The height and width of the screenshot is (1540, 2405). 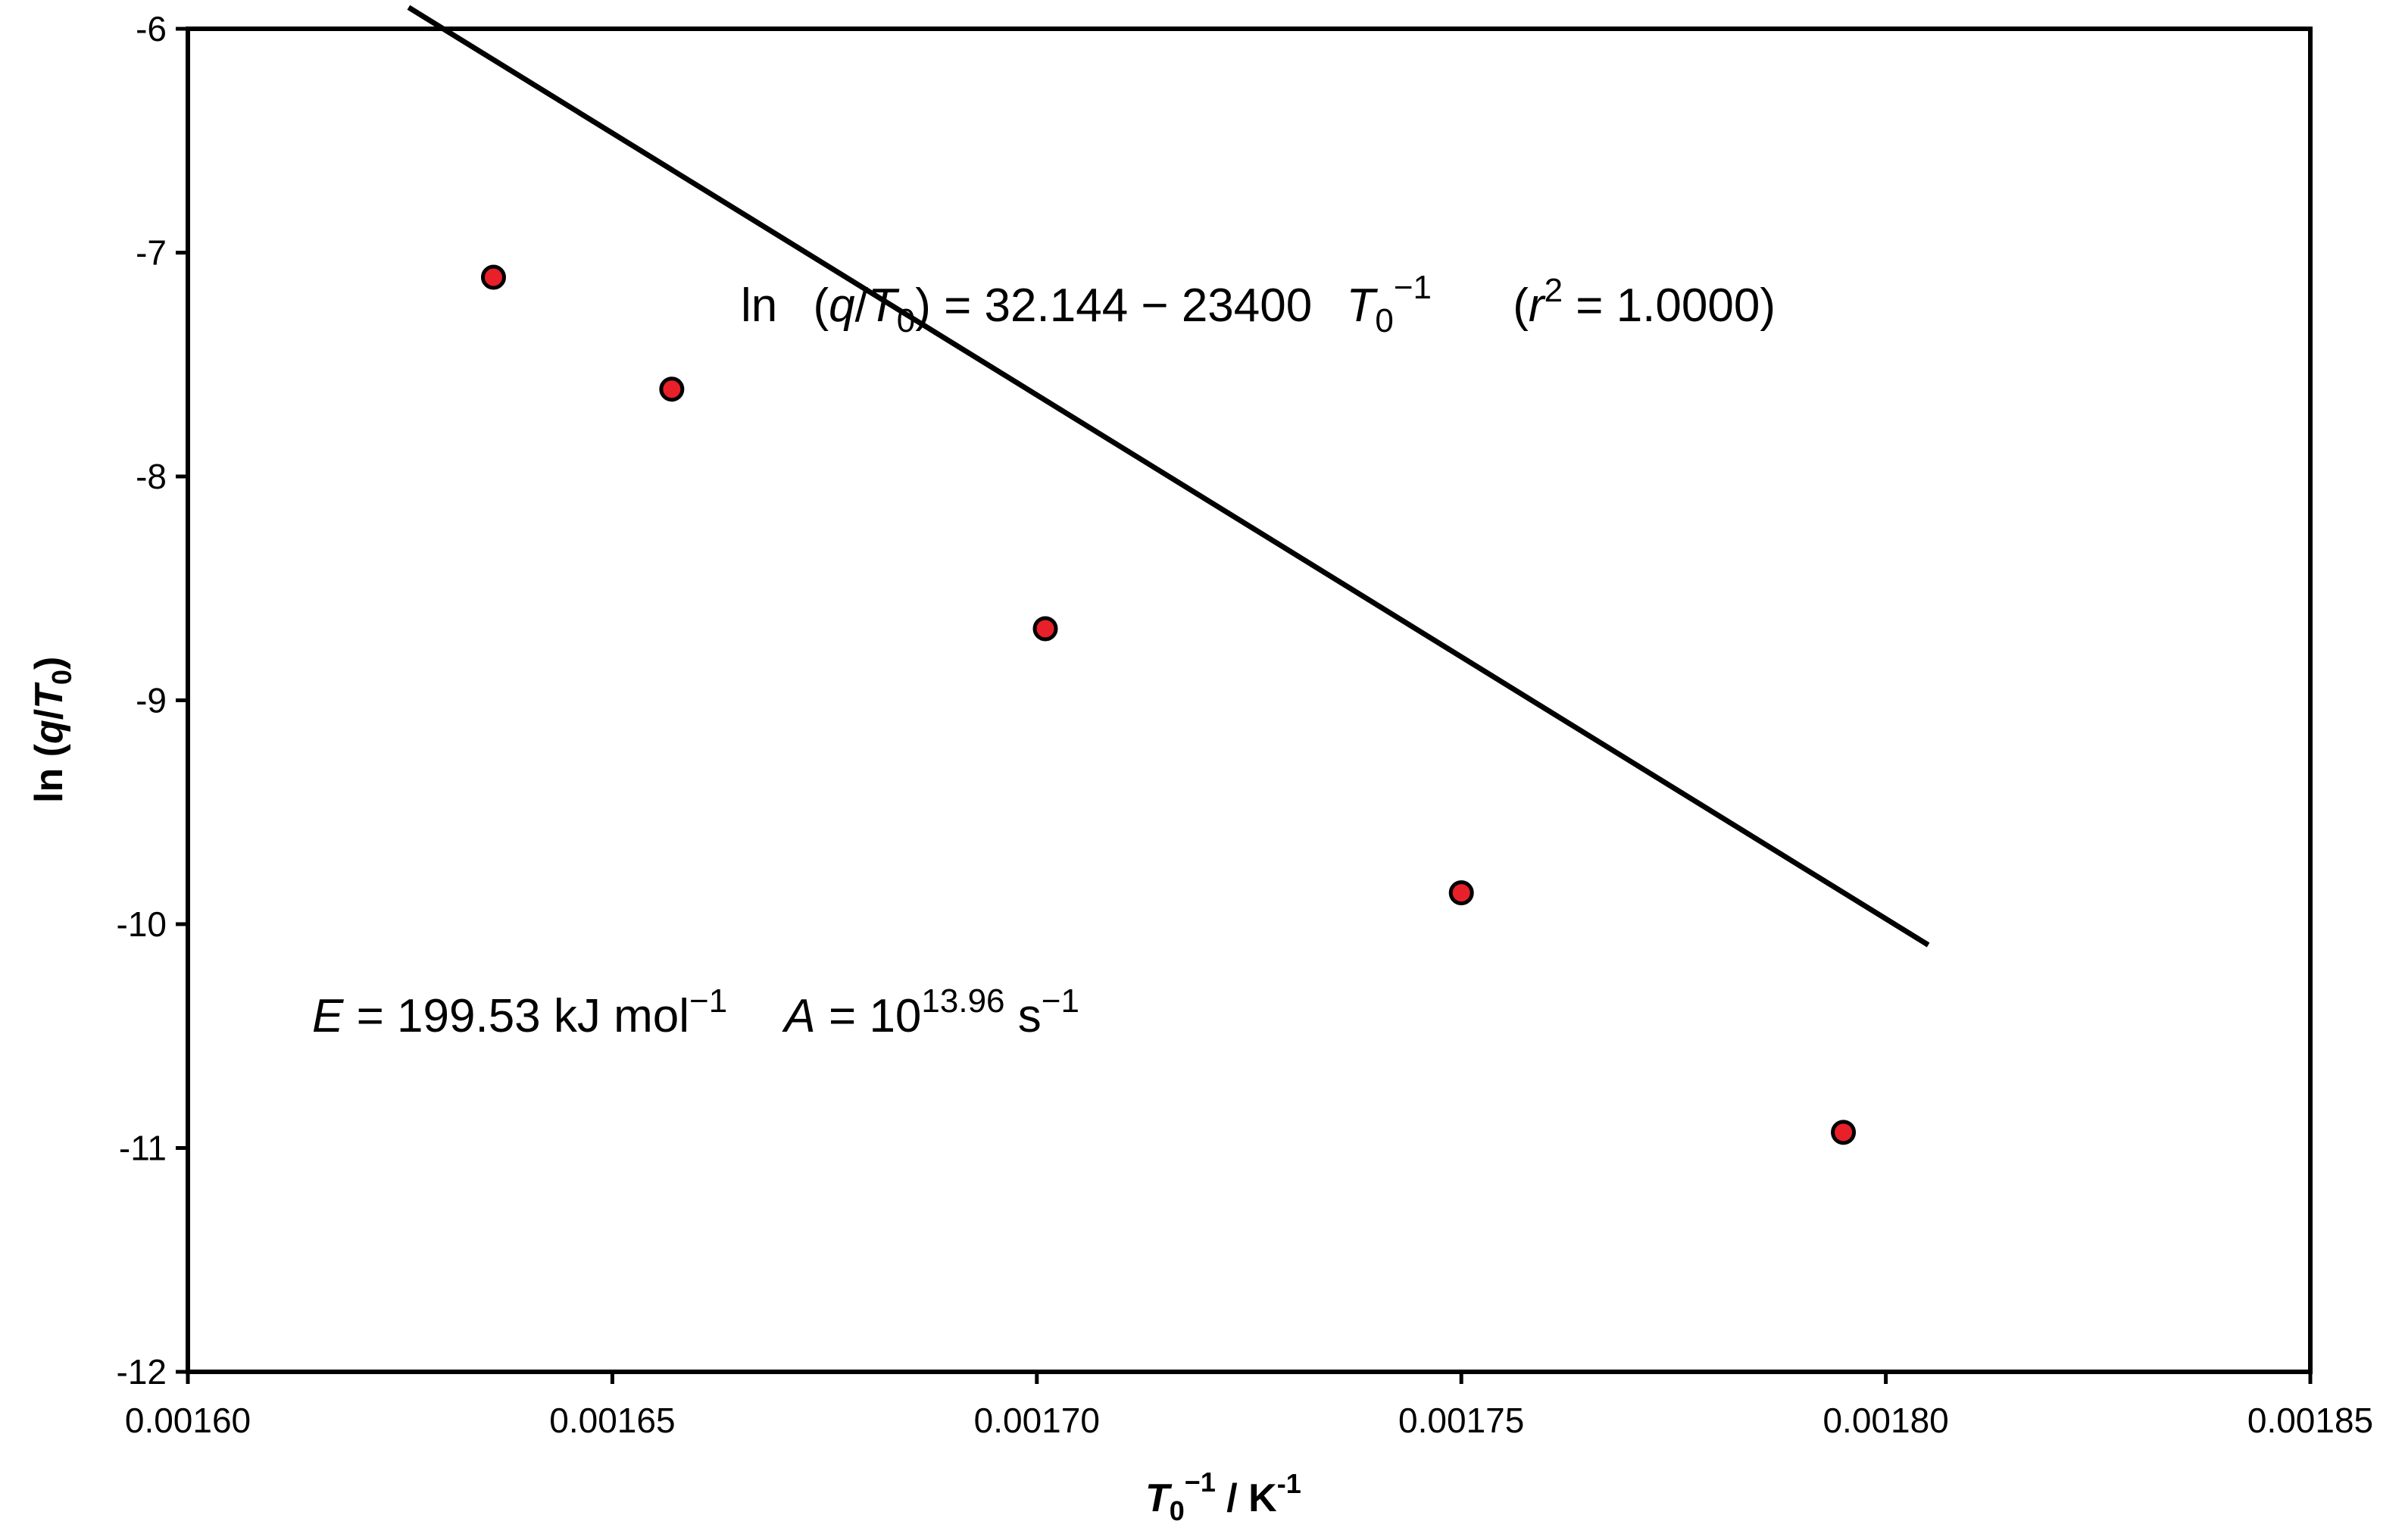 I want to click on y-tick-label: -7, so click(x=151, y=253).